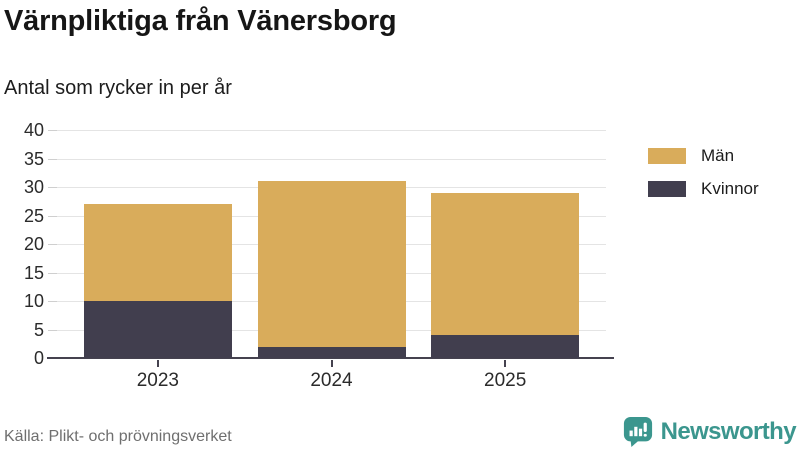 The width and height of the screenshot is (800, 450). Describe the element at coordinates (505, 380) in the screenshot. I see `x-axis-label-2025: 2025` at that location.